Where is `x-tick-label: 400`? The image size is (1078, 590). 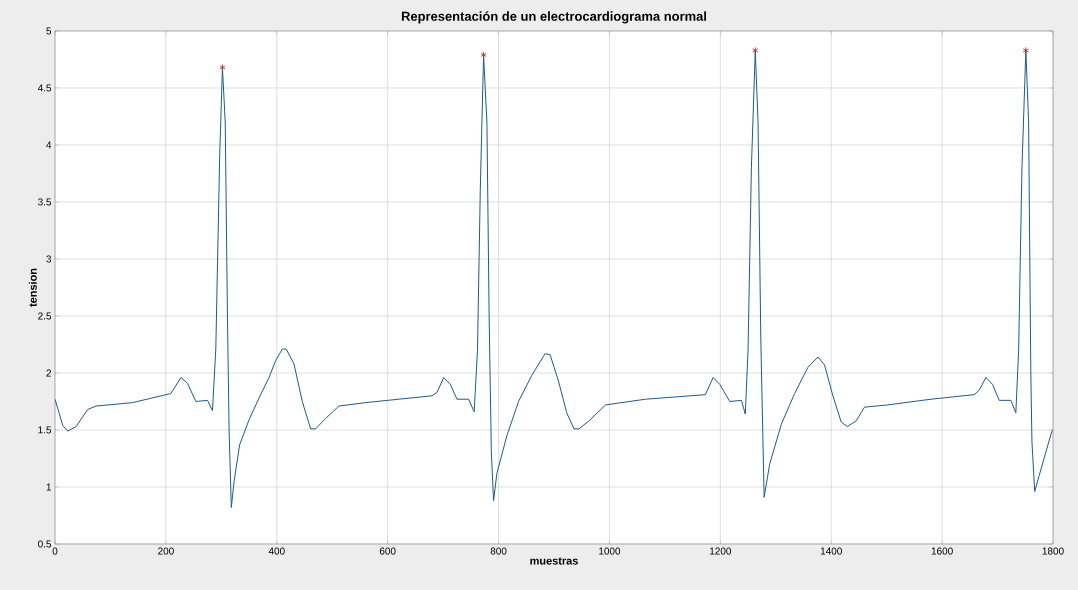
x-tick-label: 400 is located at coordinates (276, 551).